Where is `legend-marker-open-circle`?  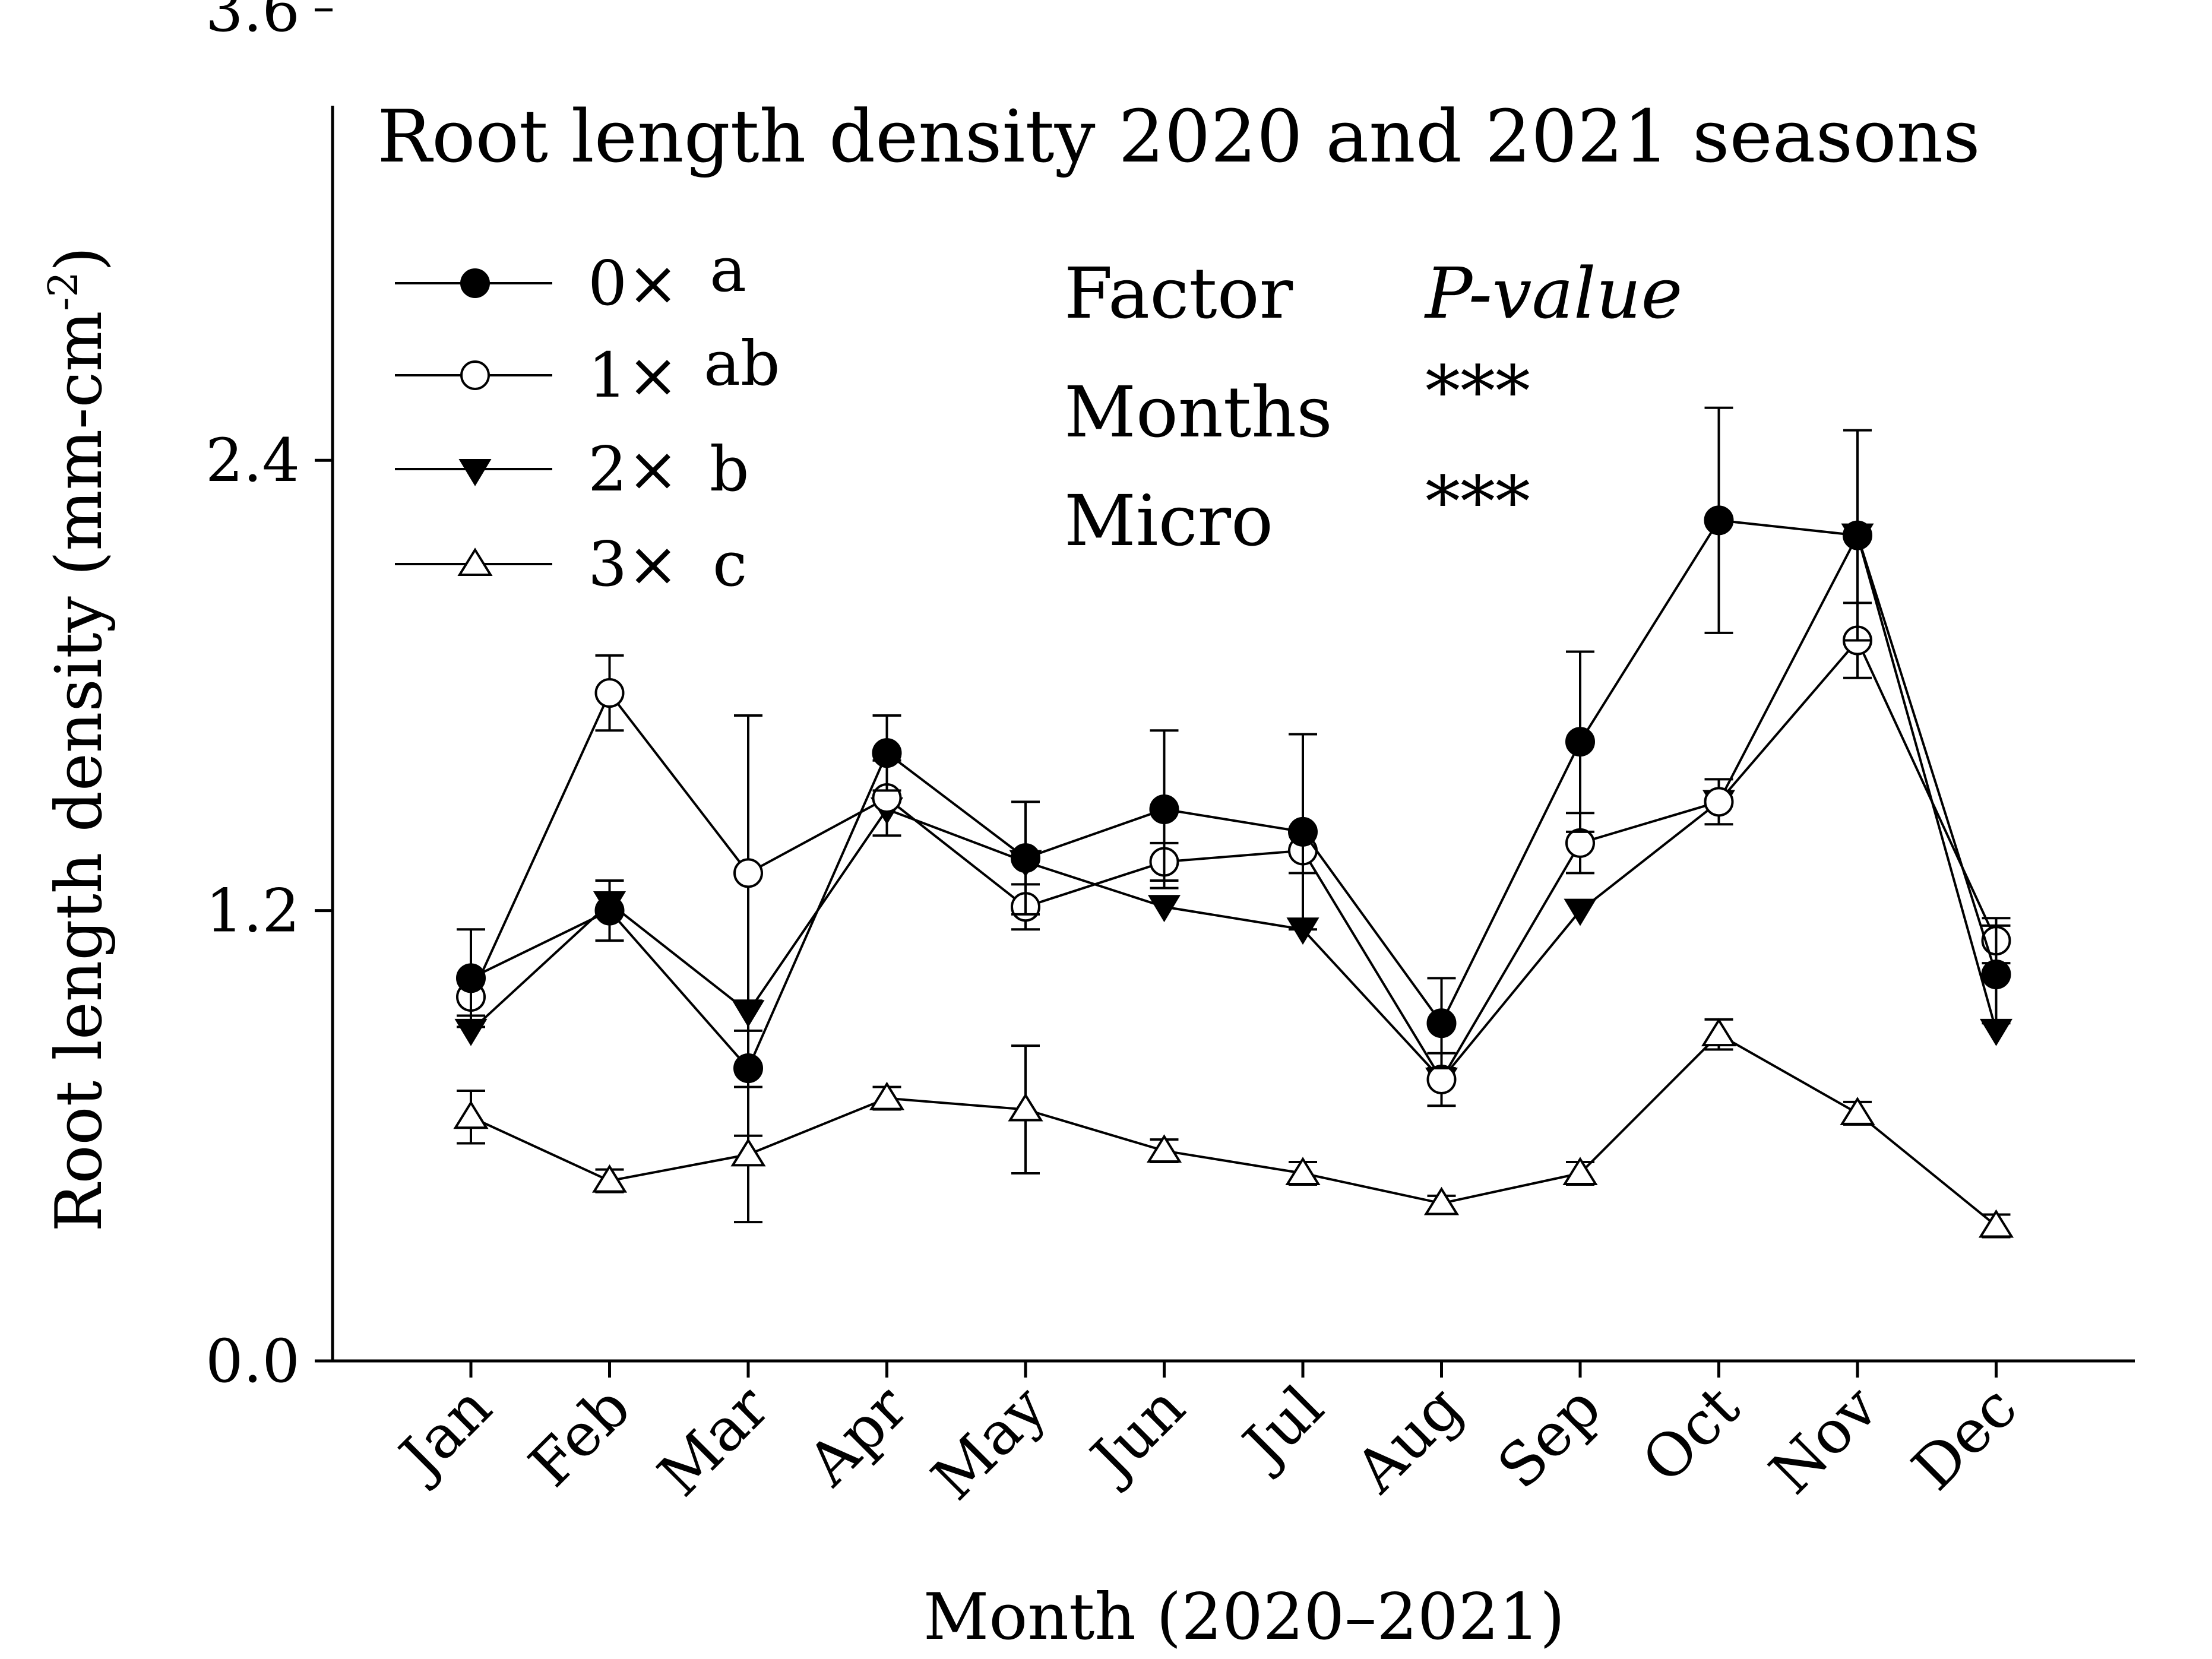
legend-marker-open-circle is located at coordinates (475, 375).